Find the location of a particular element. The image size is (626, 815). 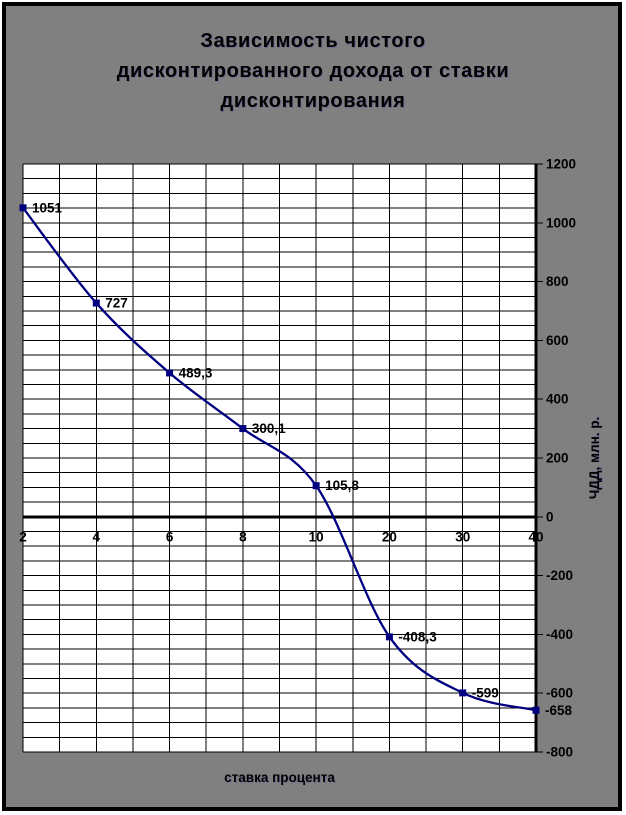

x-tick-label: 40 is located at coordinates (535, 536).